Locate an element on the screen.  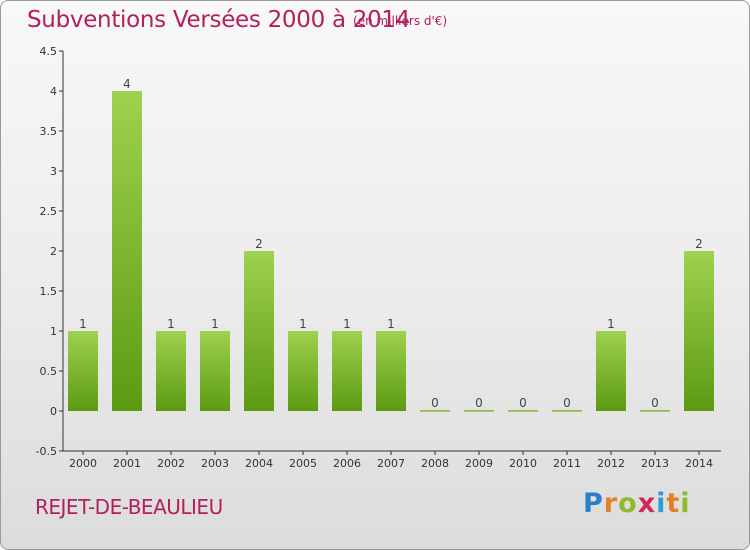
y-tick-label: 3 is located at coordinates (53, 171).